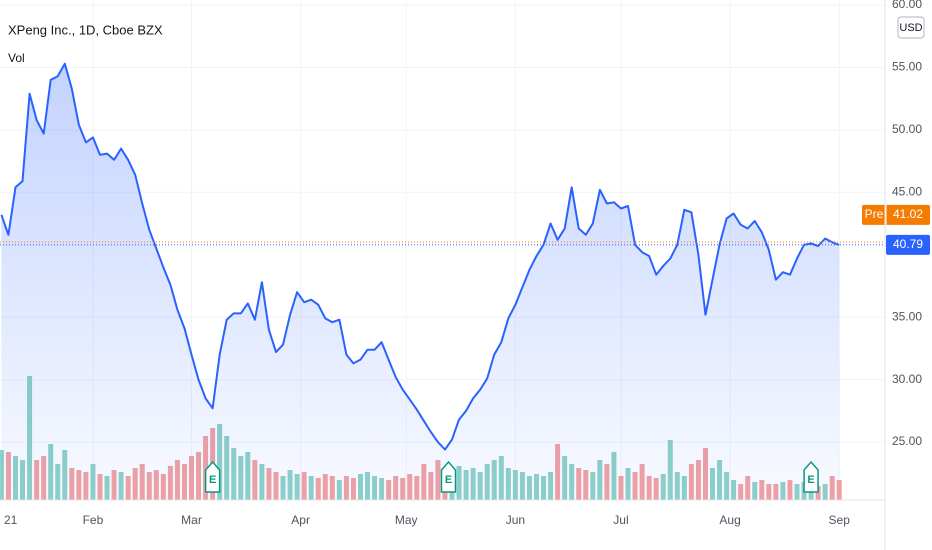 The width and height of the screenshot is (932, 550). I want to click on currency-label: USD, so click(910, 28).